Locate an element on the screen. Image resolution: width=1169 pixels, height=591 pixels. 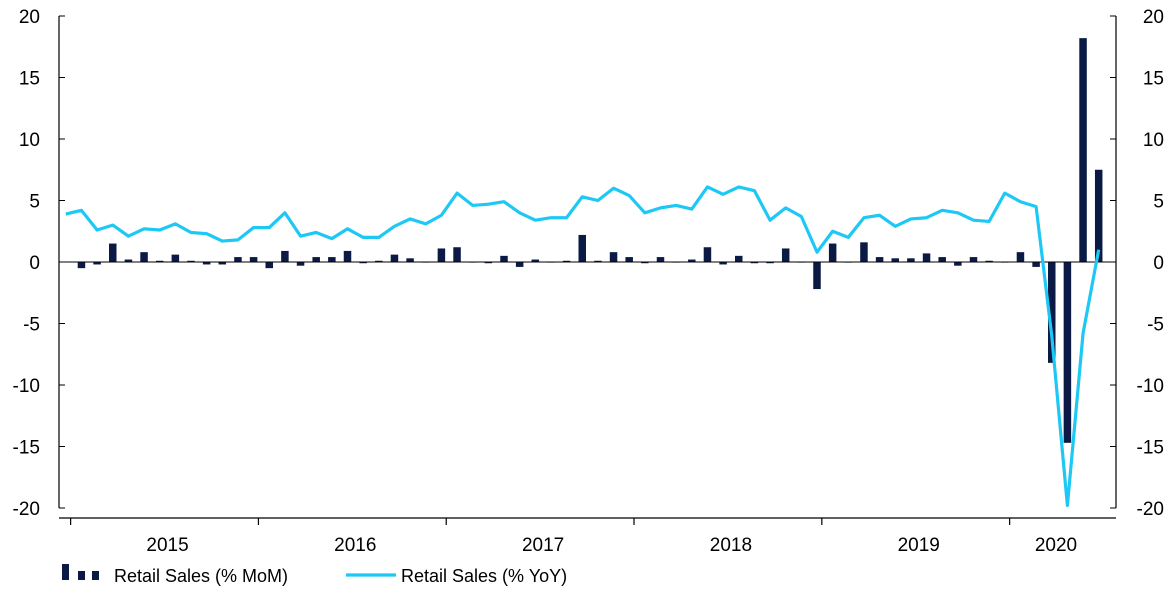
left-axis-ticks: 20 15 10 5 0 -5 -10 -15 -20 is located at coordinates (39, 263).